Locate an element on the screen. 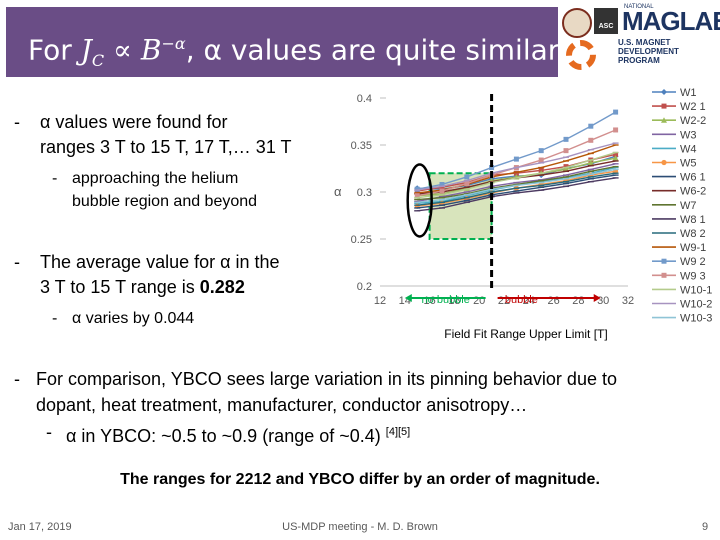 The image size is (720, 540). umdp-line: PROGRAM is located at coordinates (639, 60).